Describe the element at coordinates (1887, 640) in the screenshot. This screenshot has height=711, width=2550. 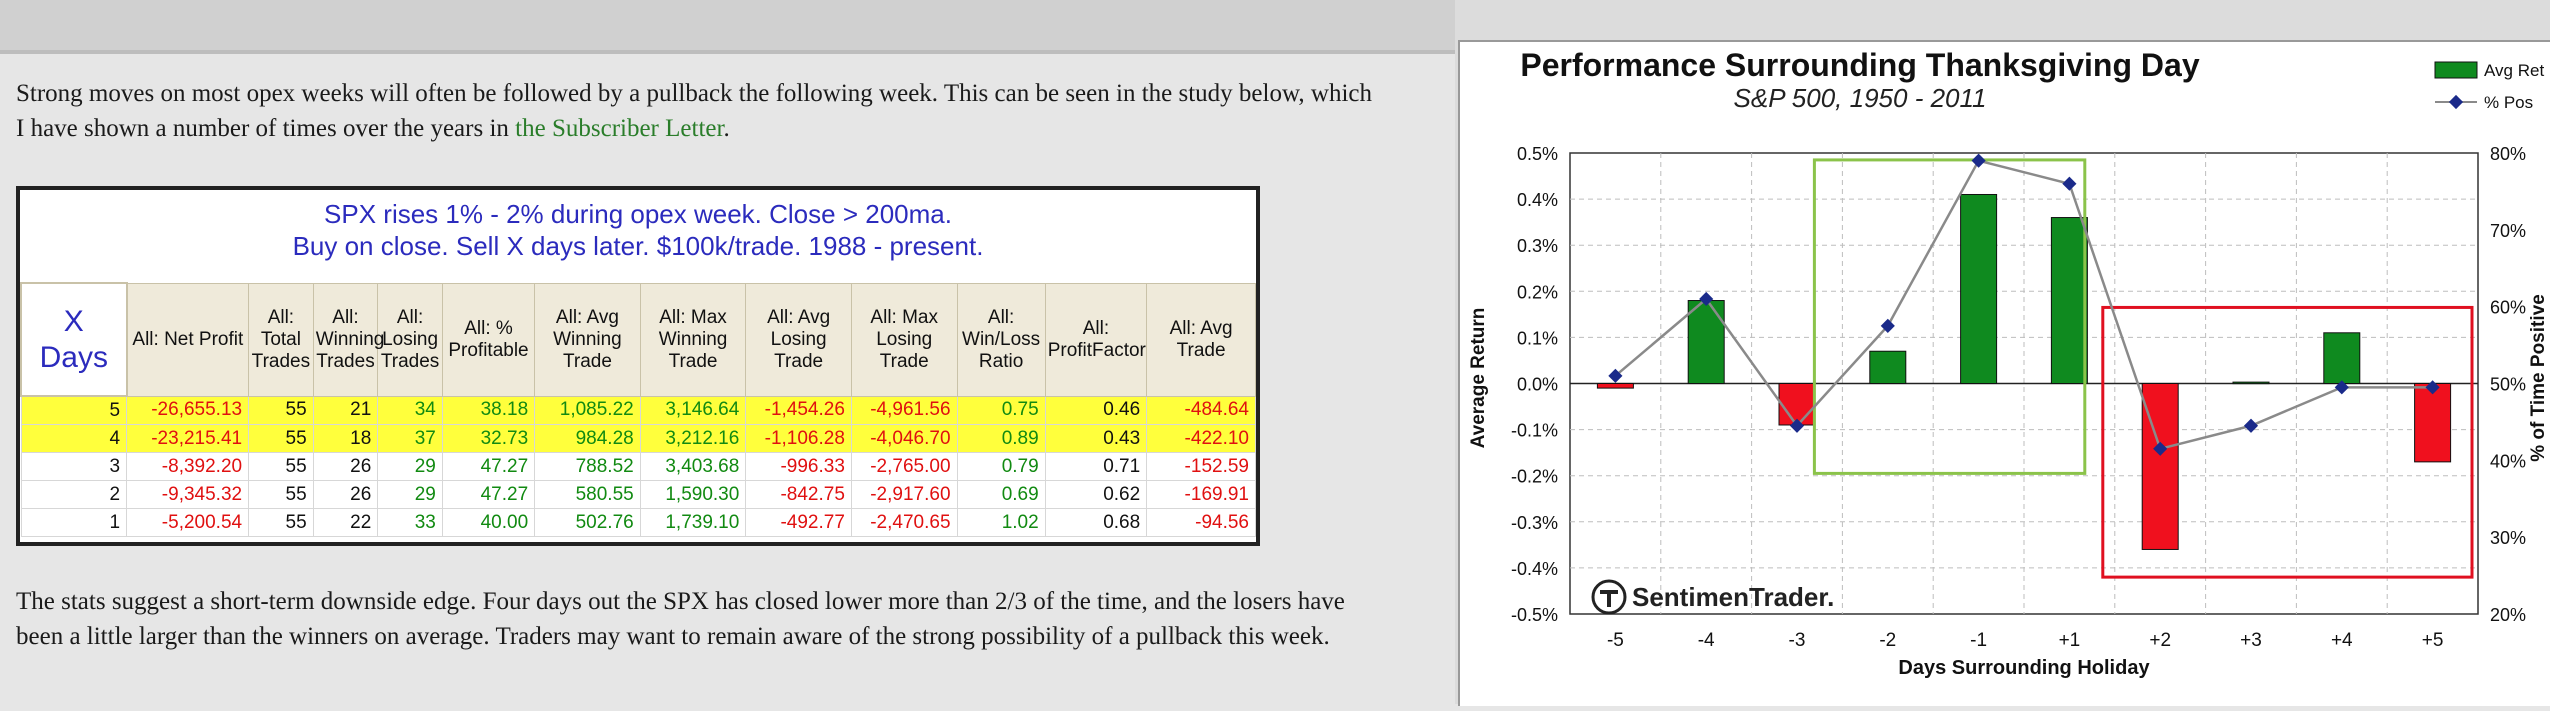
I see `x-tick-label: -2` at that location.